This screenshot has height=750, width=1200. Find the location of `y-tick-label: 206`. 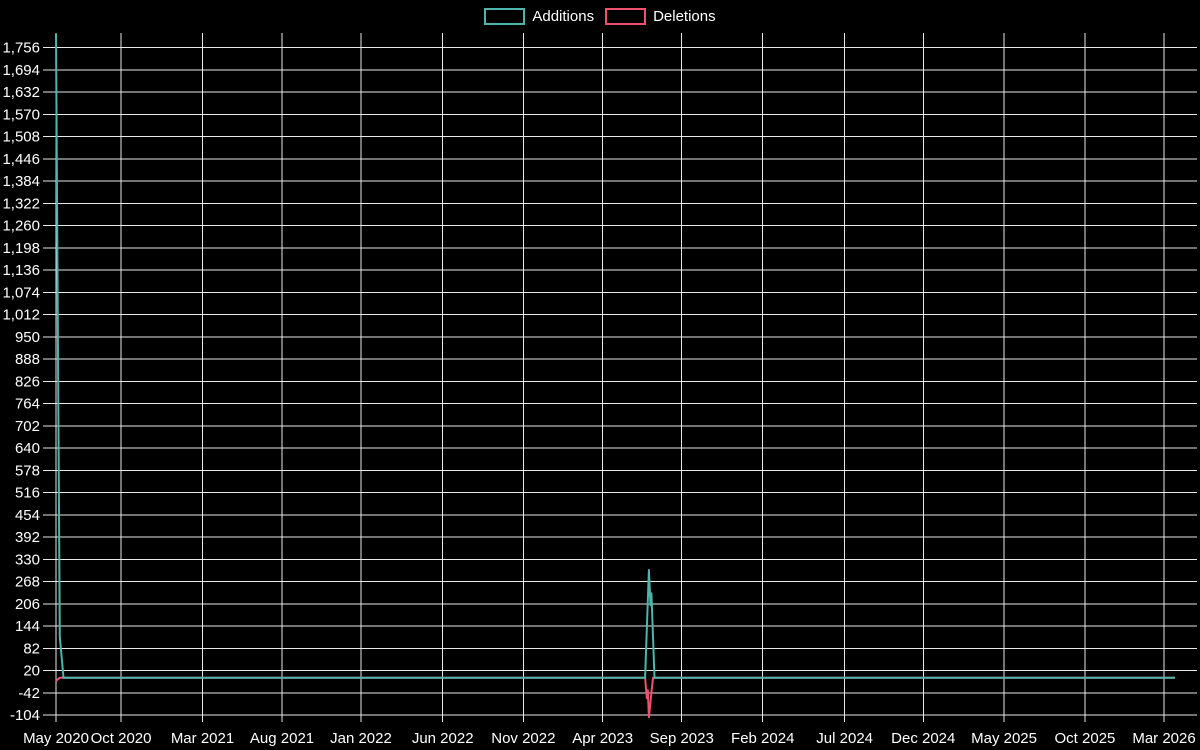

y-tick-label: 206 is located at coordinates (27, 604).